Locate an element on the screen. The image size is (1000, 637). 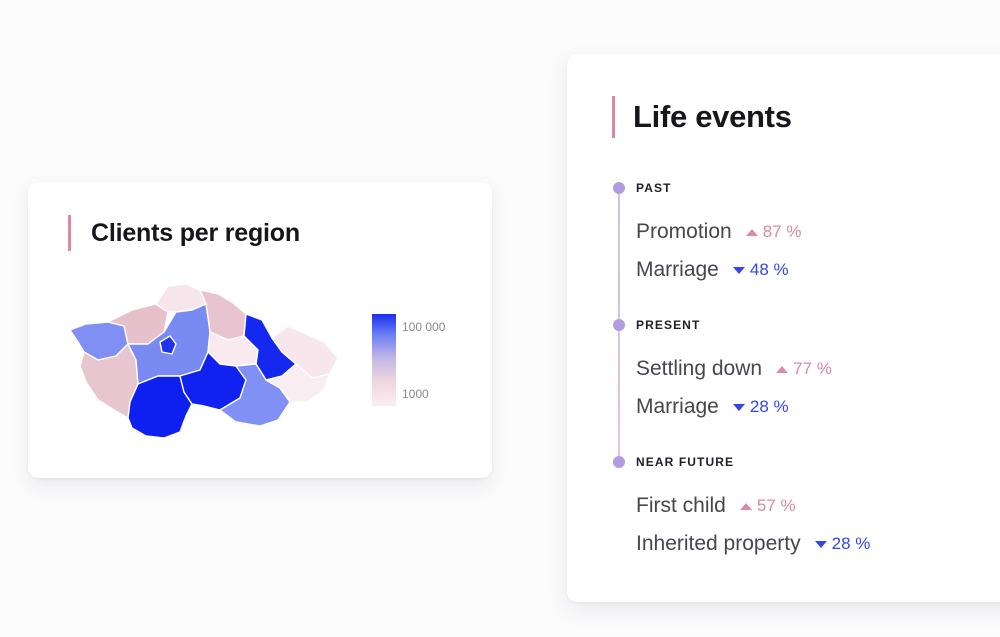
section-label-present: PRESENT is located at coordinates (668, 325).